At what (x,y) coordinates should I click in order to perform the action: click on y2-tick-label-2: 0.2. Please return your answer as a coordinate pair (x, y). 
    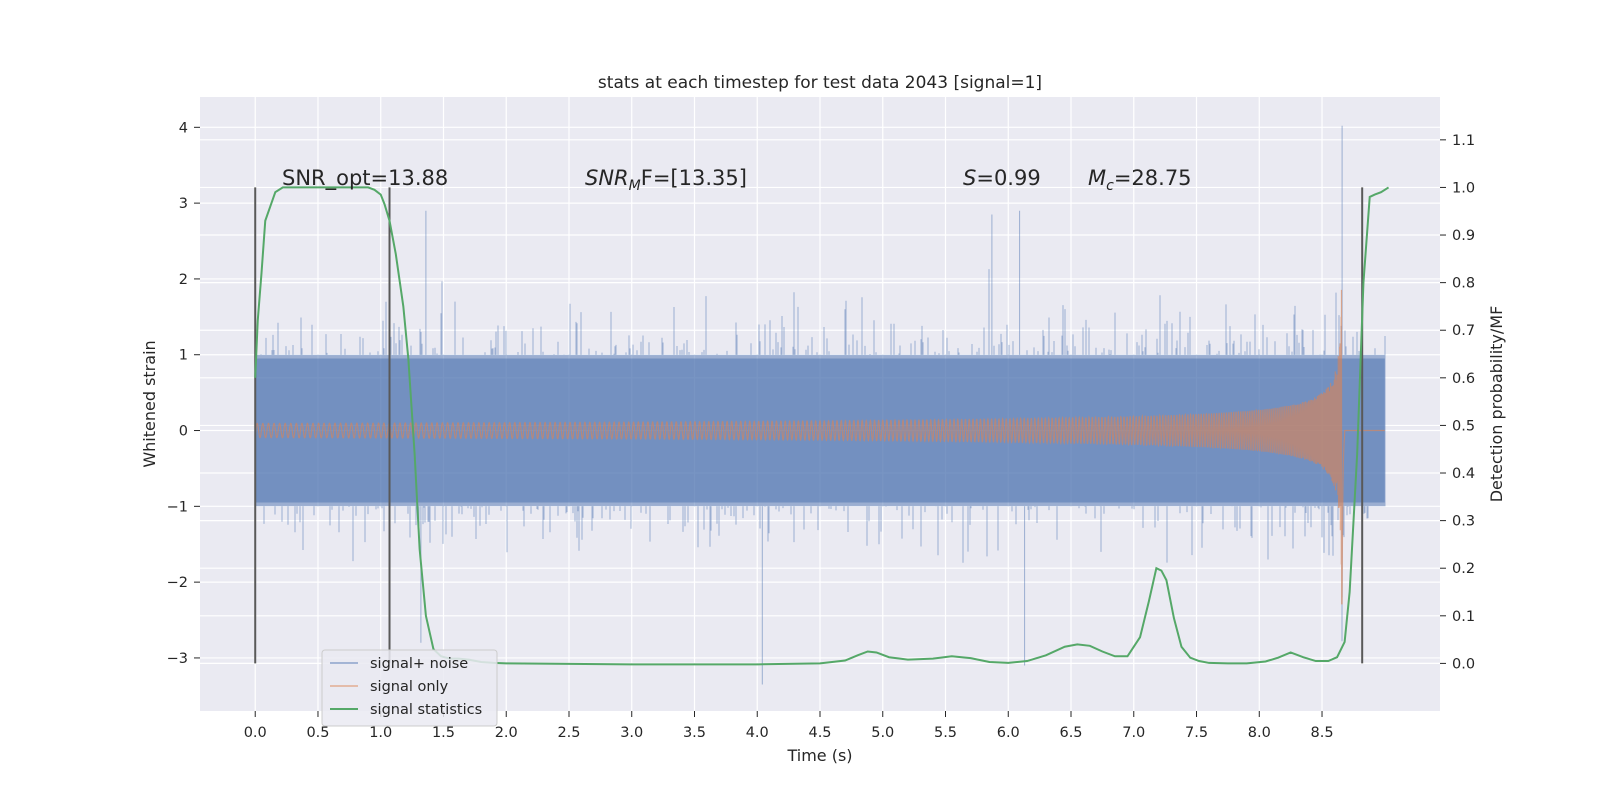
    Looking at the image, I should click on (1463, 569).